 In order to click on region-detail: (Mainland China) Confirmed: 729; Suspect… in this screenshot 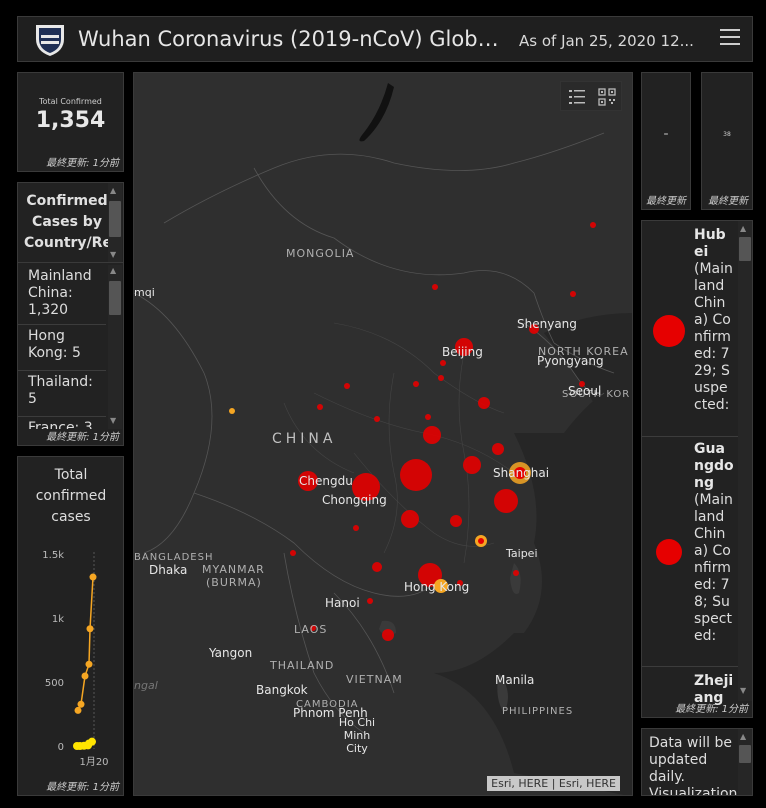, I will do `click(713, 337)`.